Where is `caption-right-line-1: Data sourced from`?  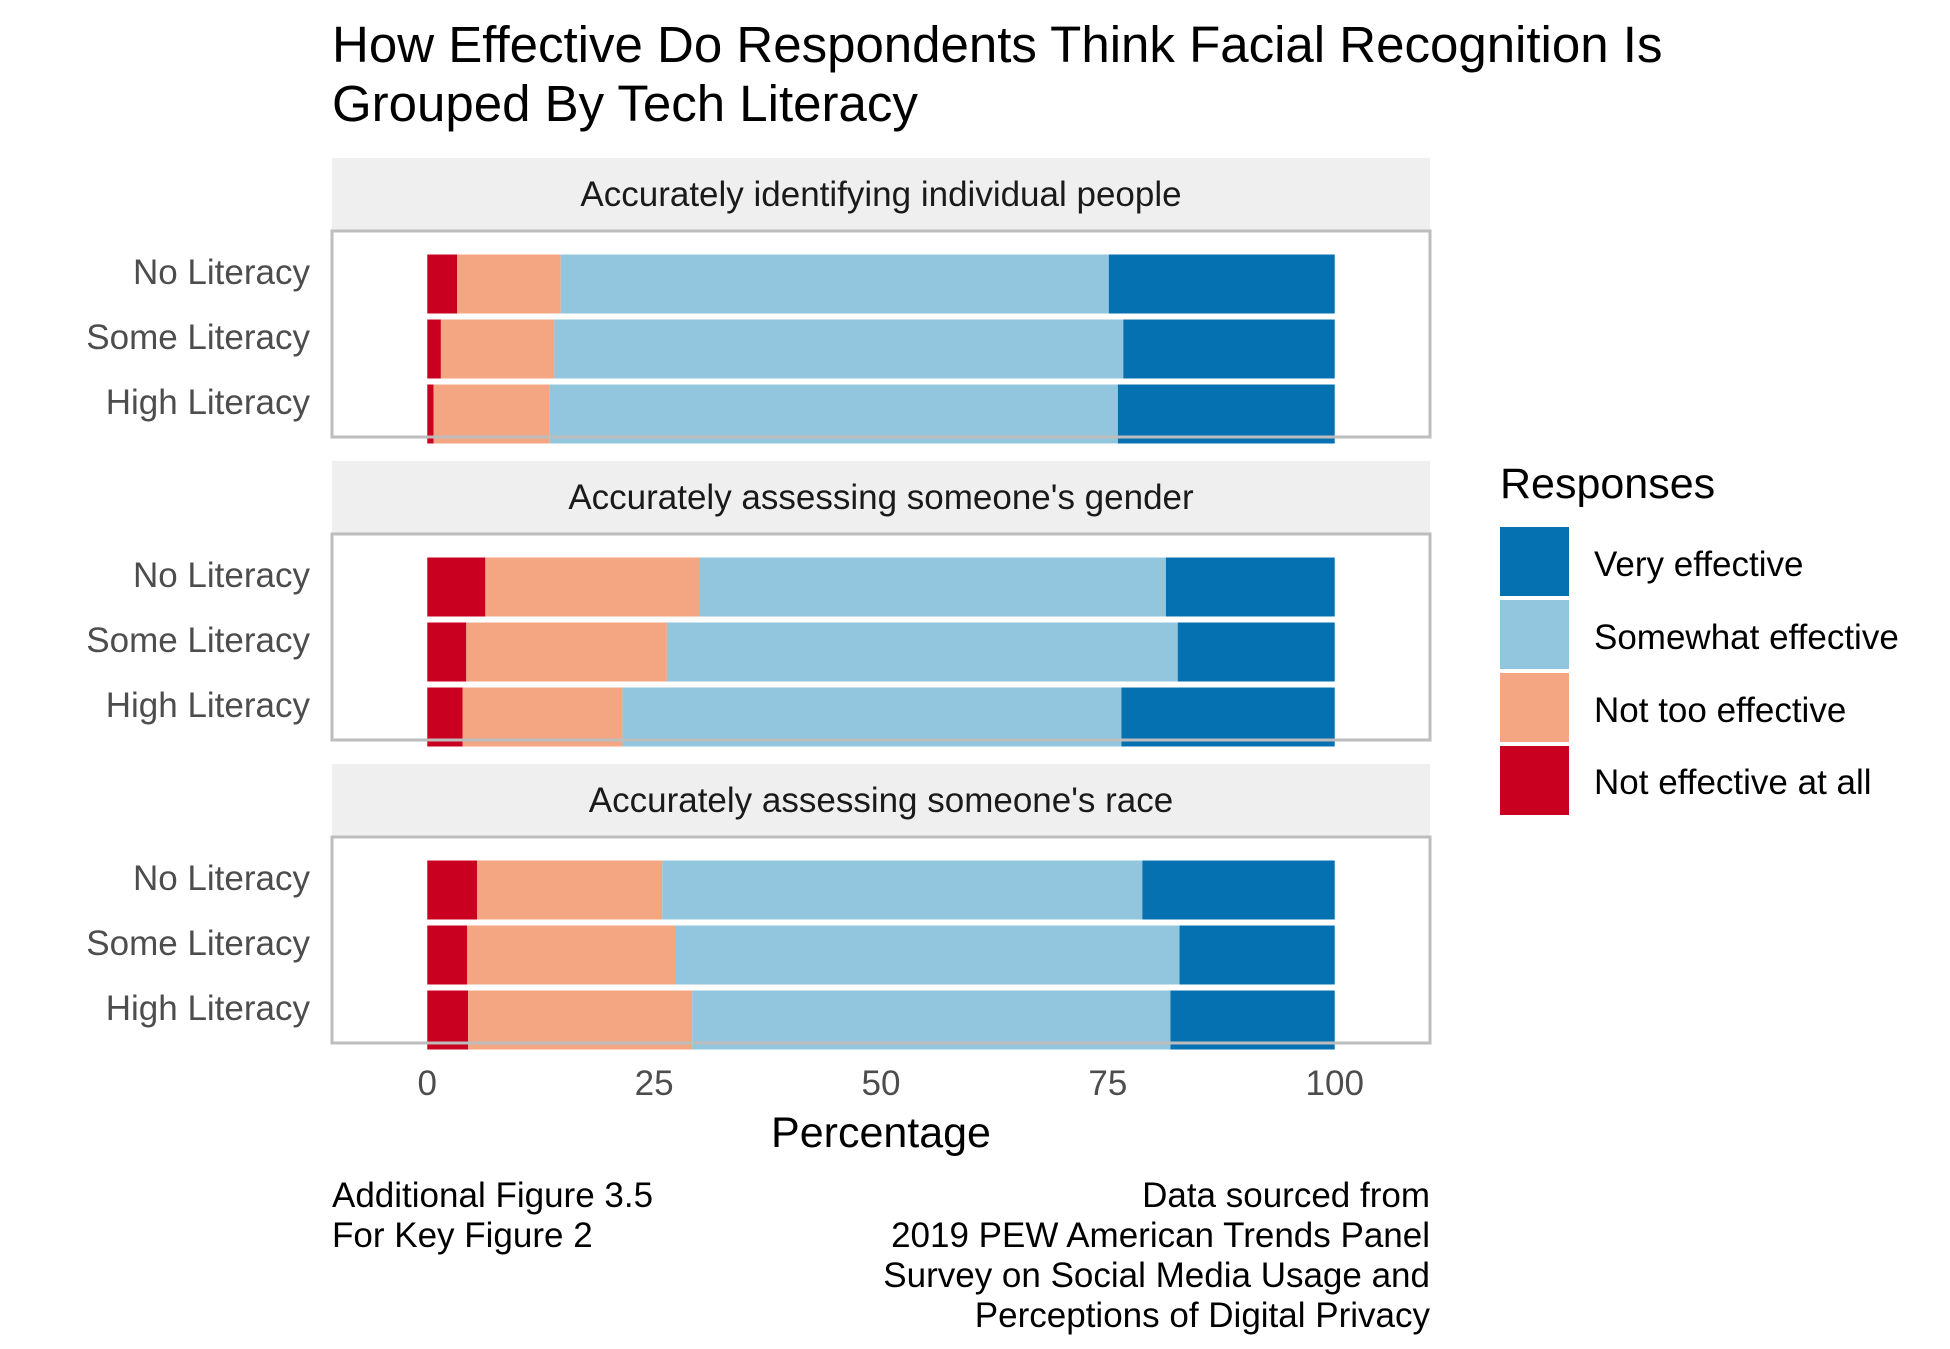
caption-right-line-1: Data sourced from is located at coordinates (1286, 1195).